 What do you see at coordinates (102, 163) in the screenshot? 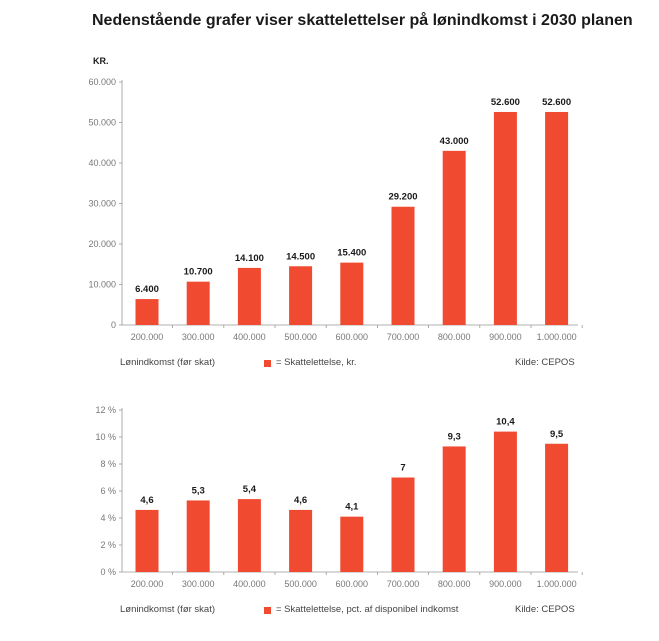
I see `chart1-y-tick-label: 40.000` at bounding box center [102, 163].